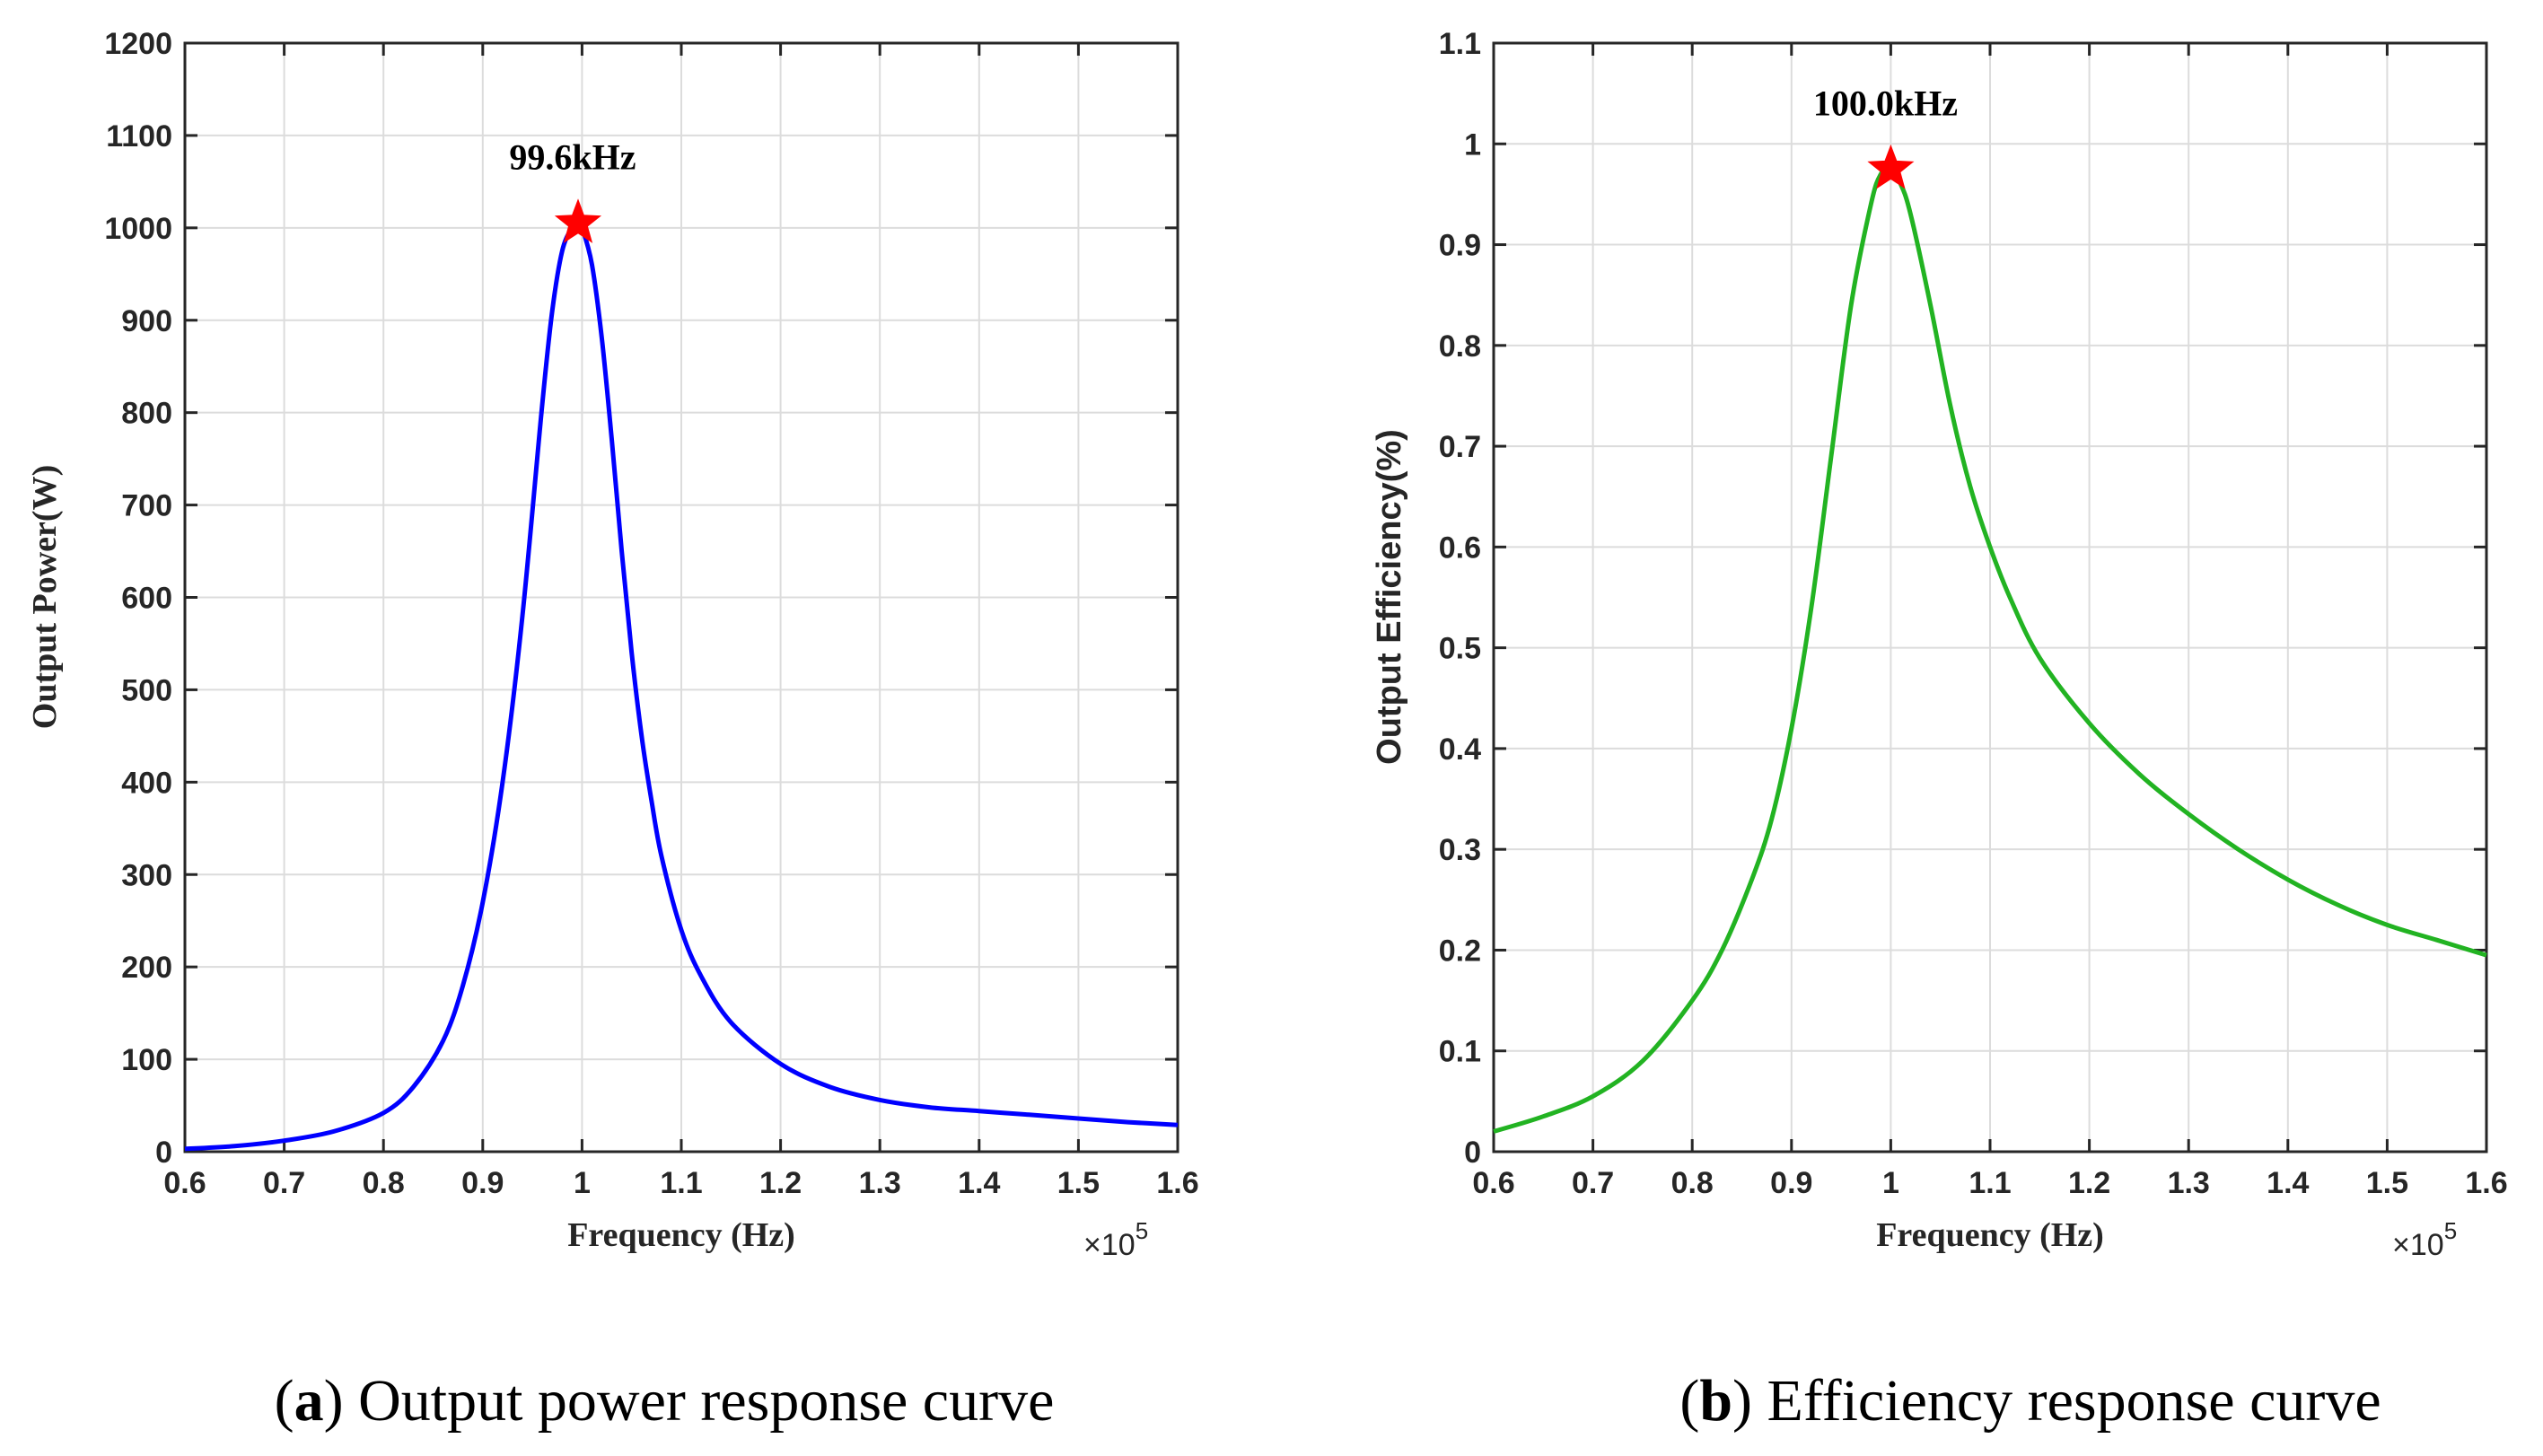 This screenshot has height=1456, width=2543. What do you see at coordinates (1460, 1052) in the screenshot?
I see `y-tick-label: 0.1` at bounding box center [1460, 1052].